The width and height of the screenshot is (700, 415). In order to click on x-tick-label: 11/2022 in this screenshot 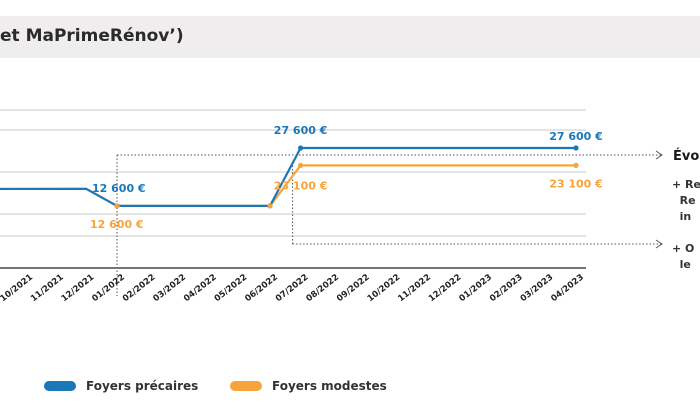, I will do `click(414, 288)`.